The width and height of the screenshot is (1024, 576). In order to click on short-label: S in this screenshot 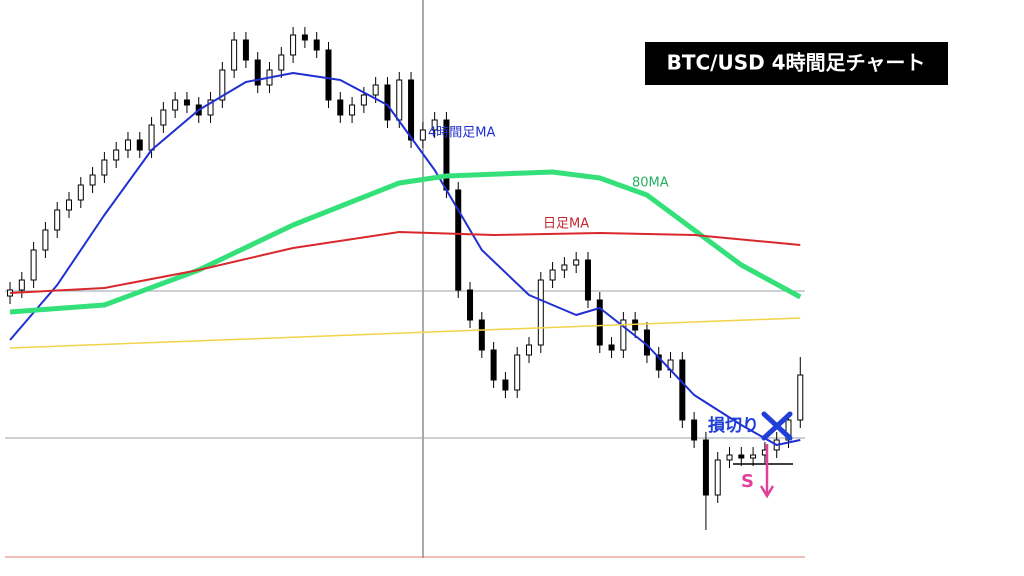, I will do `click(747, 481)`.